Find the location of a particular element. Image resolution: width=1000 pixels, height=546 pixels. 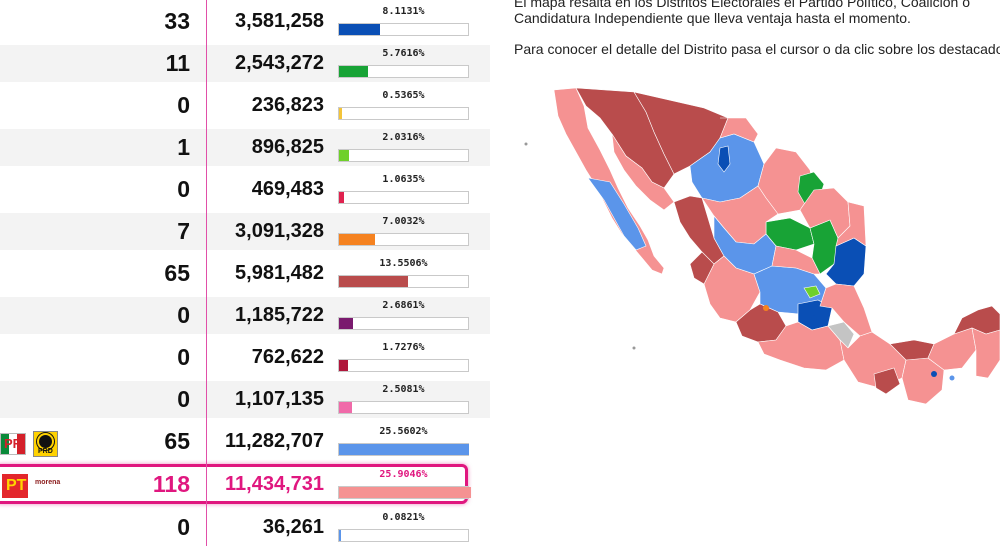

map-region-campeche is located at coordinates (952, 349).